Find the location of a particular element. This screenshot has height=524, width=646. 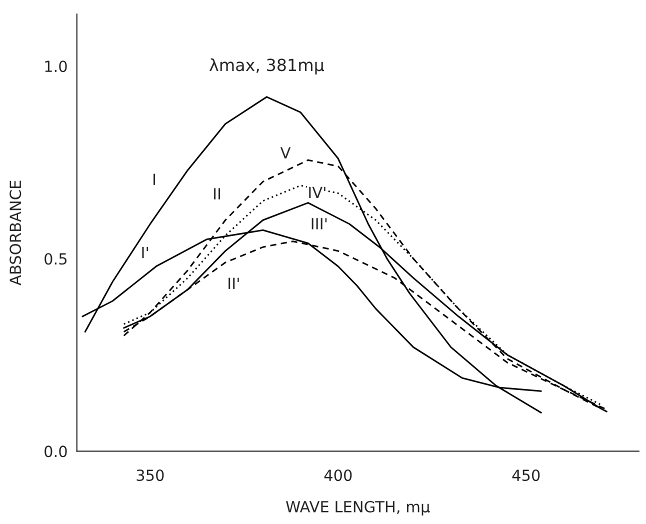

annotation: λmax, 381mμ is located at coordinates (267, 66).